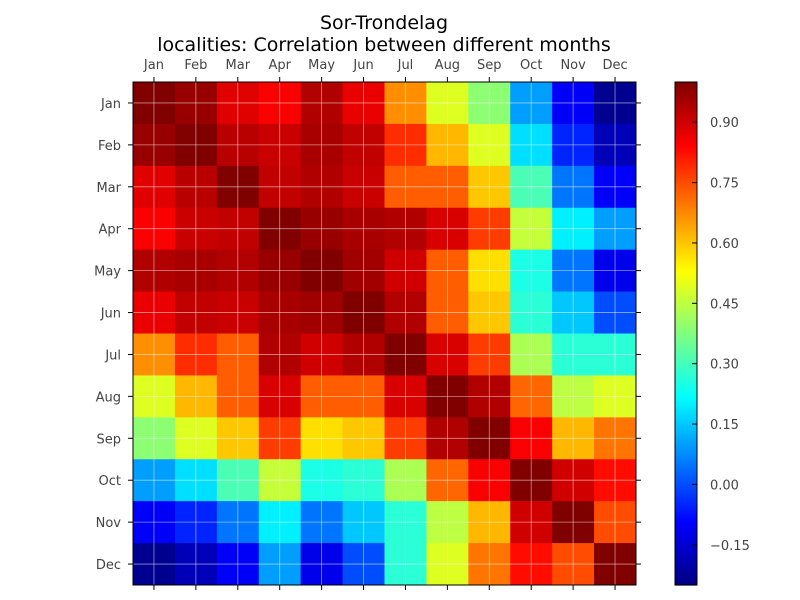 Image resolution: width=800 pixels, height=600 pixels. What do you see at coordinates (531, 65) in the screenshot?
I see `x-tick-label: Oct` at bounding box center [531, 65].